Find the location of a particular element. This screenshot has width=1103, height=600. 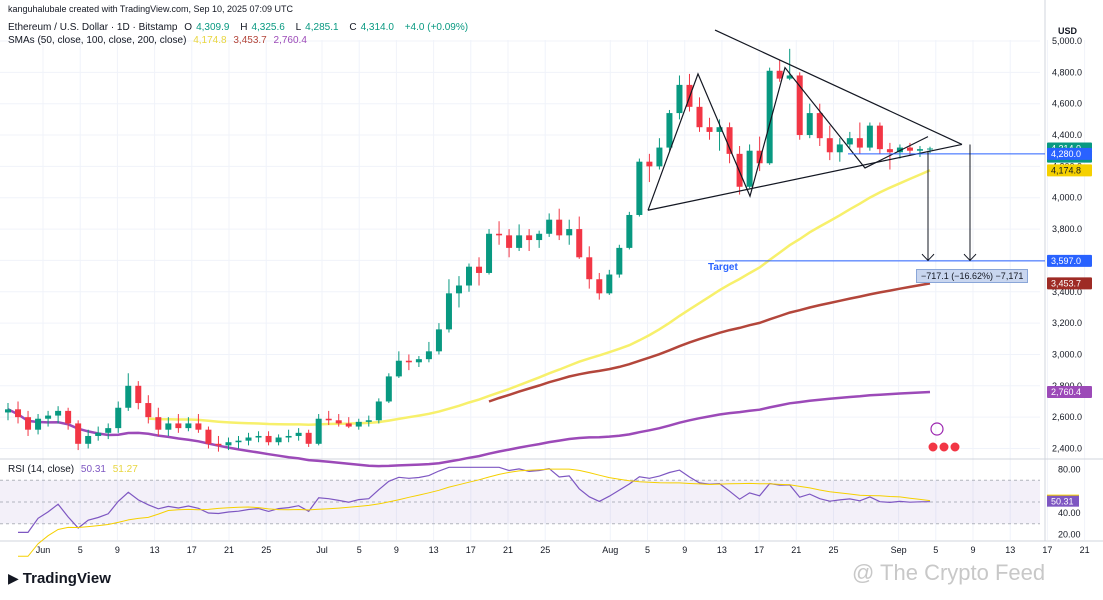

time-tick-label: Sep is located at coordinates (899, 550).